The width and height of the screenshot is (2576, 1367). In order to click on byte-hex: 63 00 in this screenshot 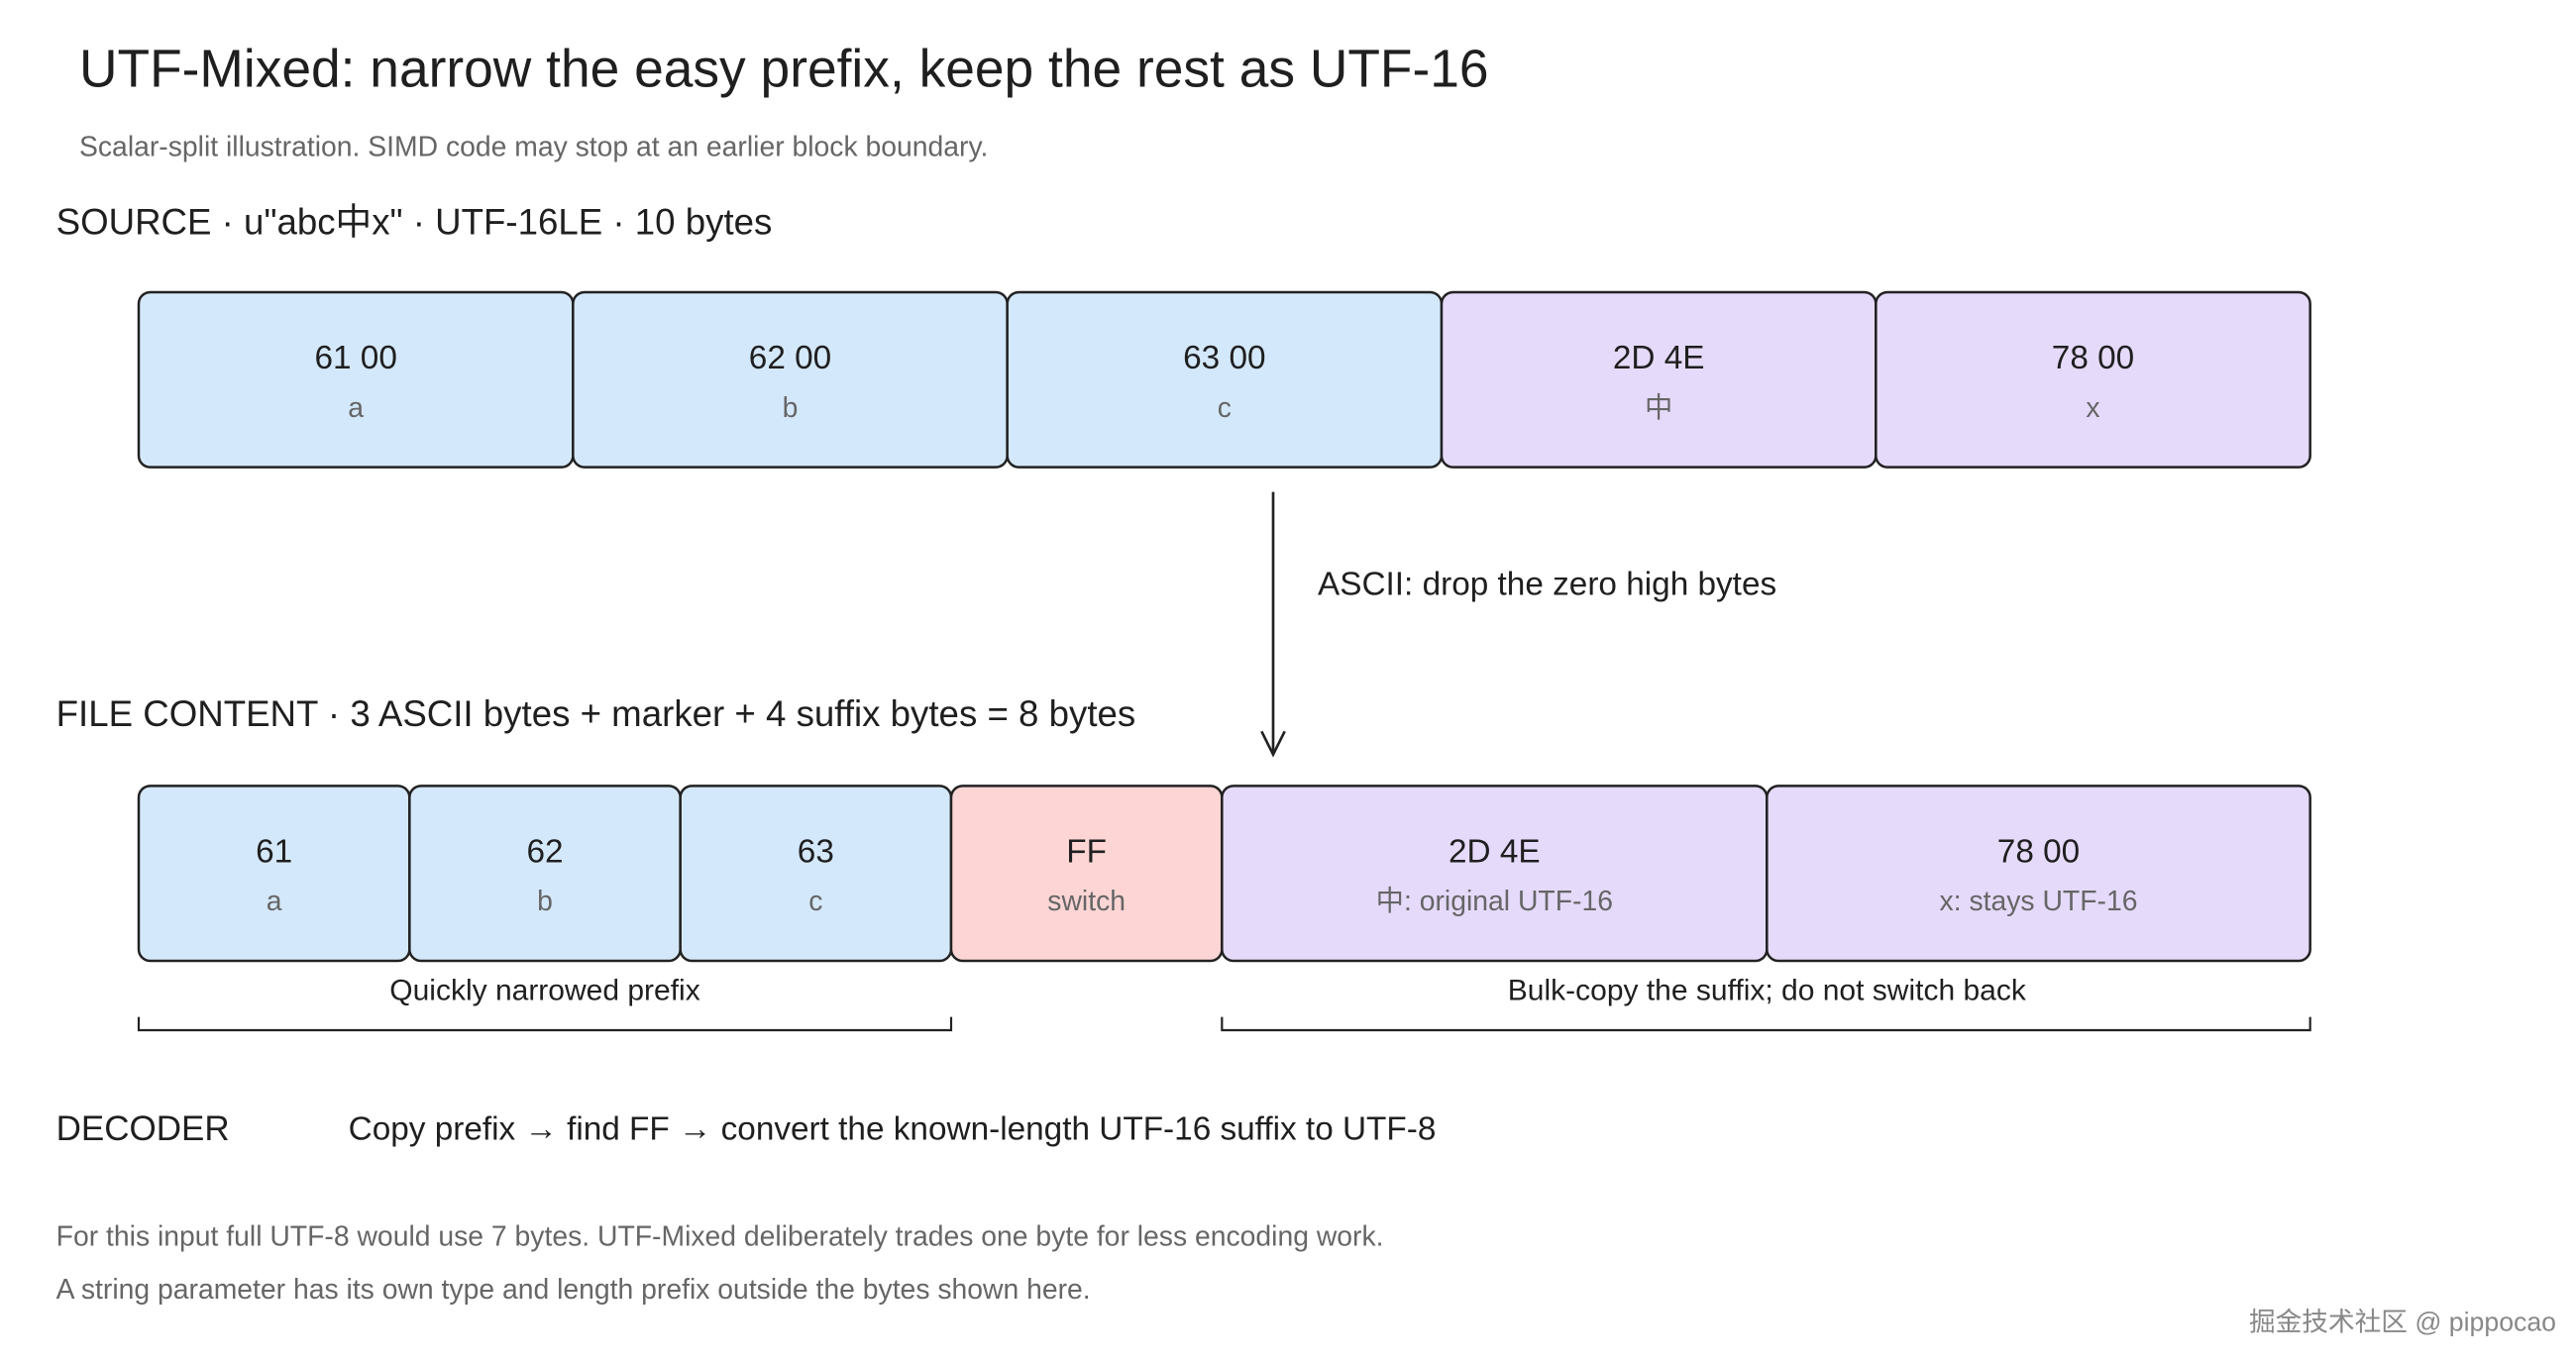, I will do `click(1224, 358)`.